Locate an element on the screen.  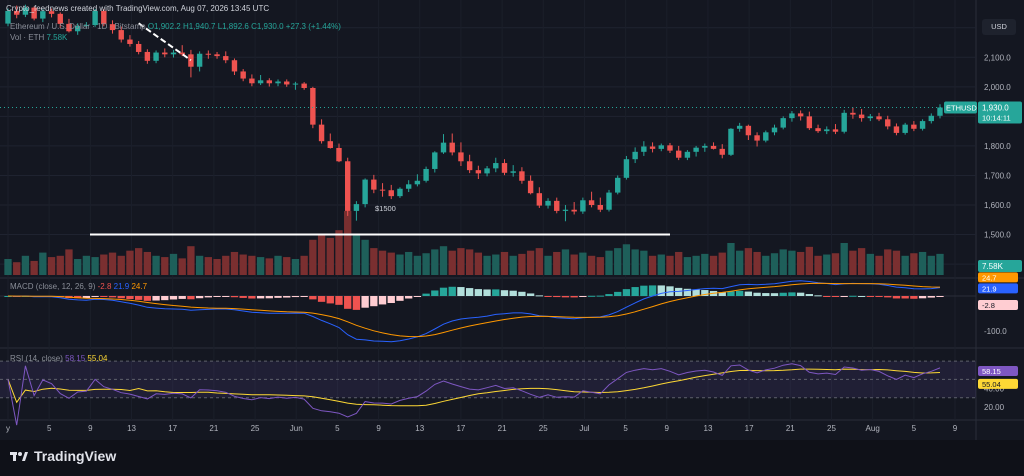
macd-signal-value: 24.7 is located at coordinates (139, 286).